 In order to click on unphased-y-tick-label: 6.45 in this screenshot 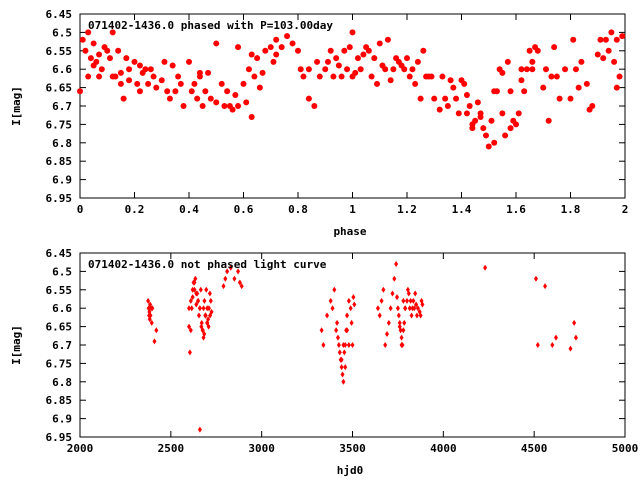, I will do `click(59, 253)`.